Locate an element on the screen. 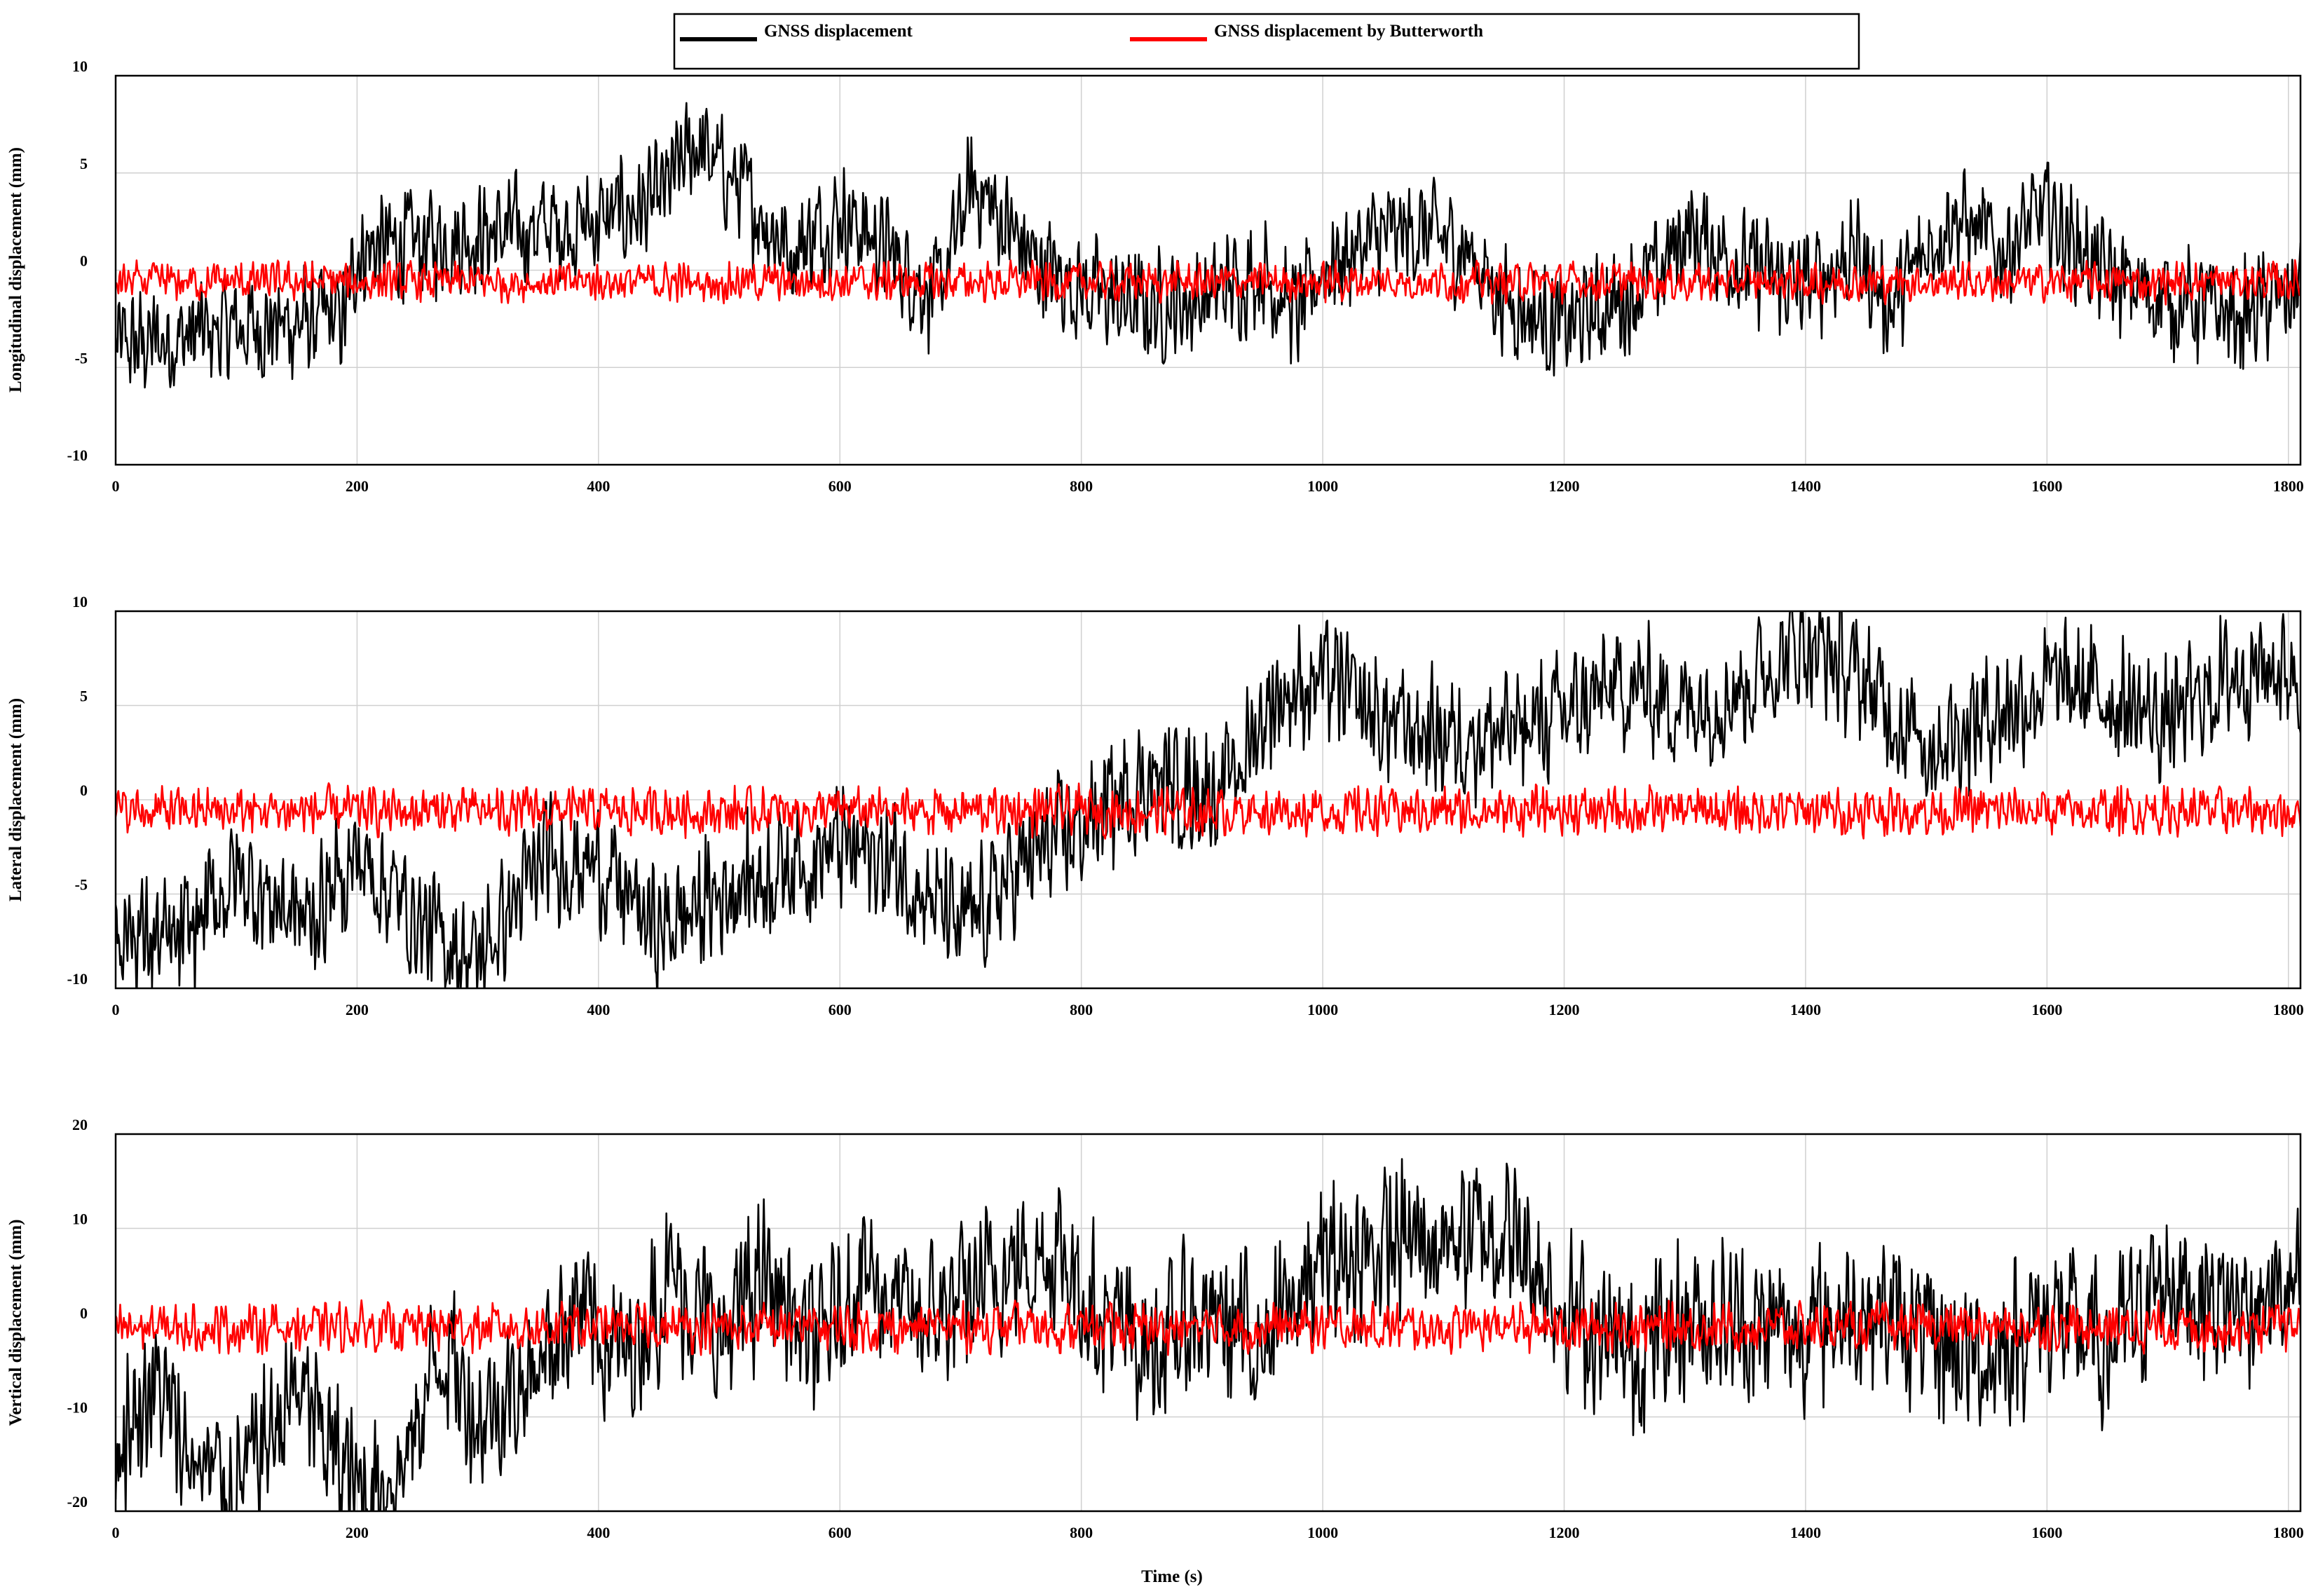 The width and height of the screenshot is (2311, 1596). x-axis-label: Time (s) is located at coordinates (1172, 1577).